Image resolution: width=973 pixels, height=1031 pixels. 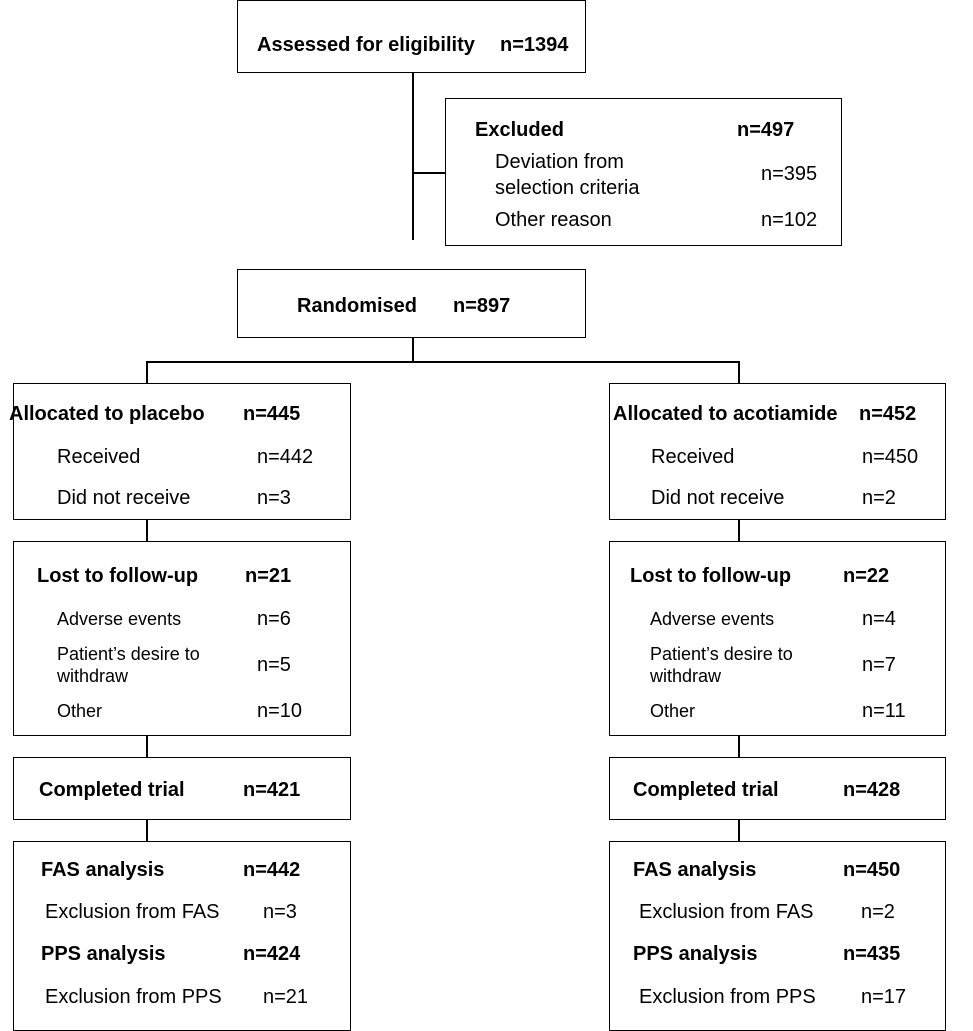 What do you see at coordinates (280, 912) in the screenshot?
I see `placebo-fas-excl-count: n=3` at bounding box center [280, 912].